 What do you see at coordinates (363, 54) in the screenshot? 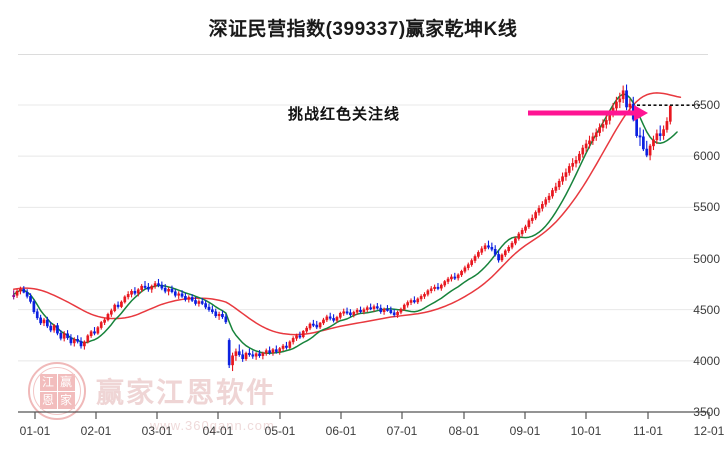
I see `header-divider` at bounding box center [363, 54].